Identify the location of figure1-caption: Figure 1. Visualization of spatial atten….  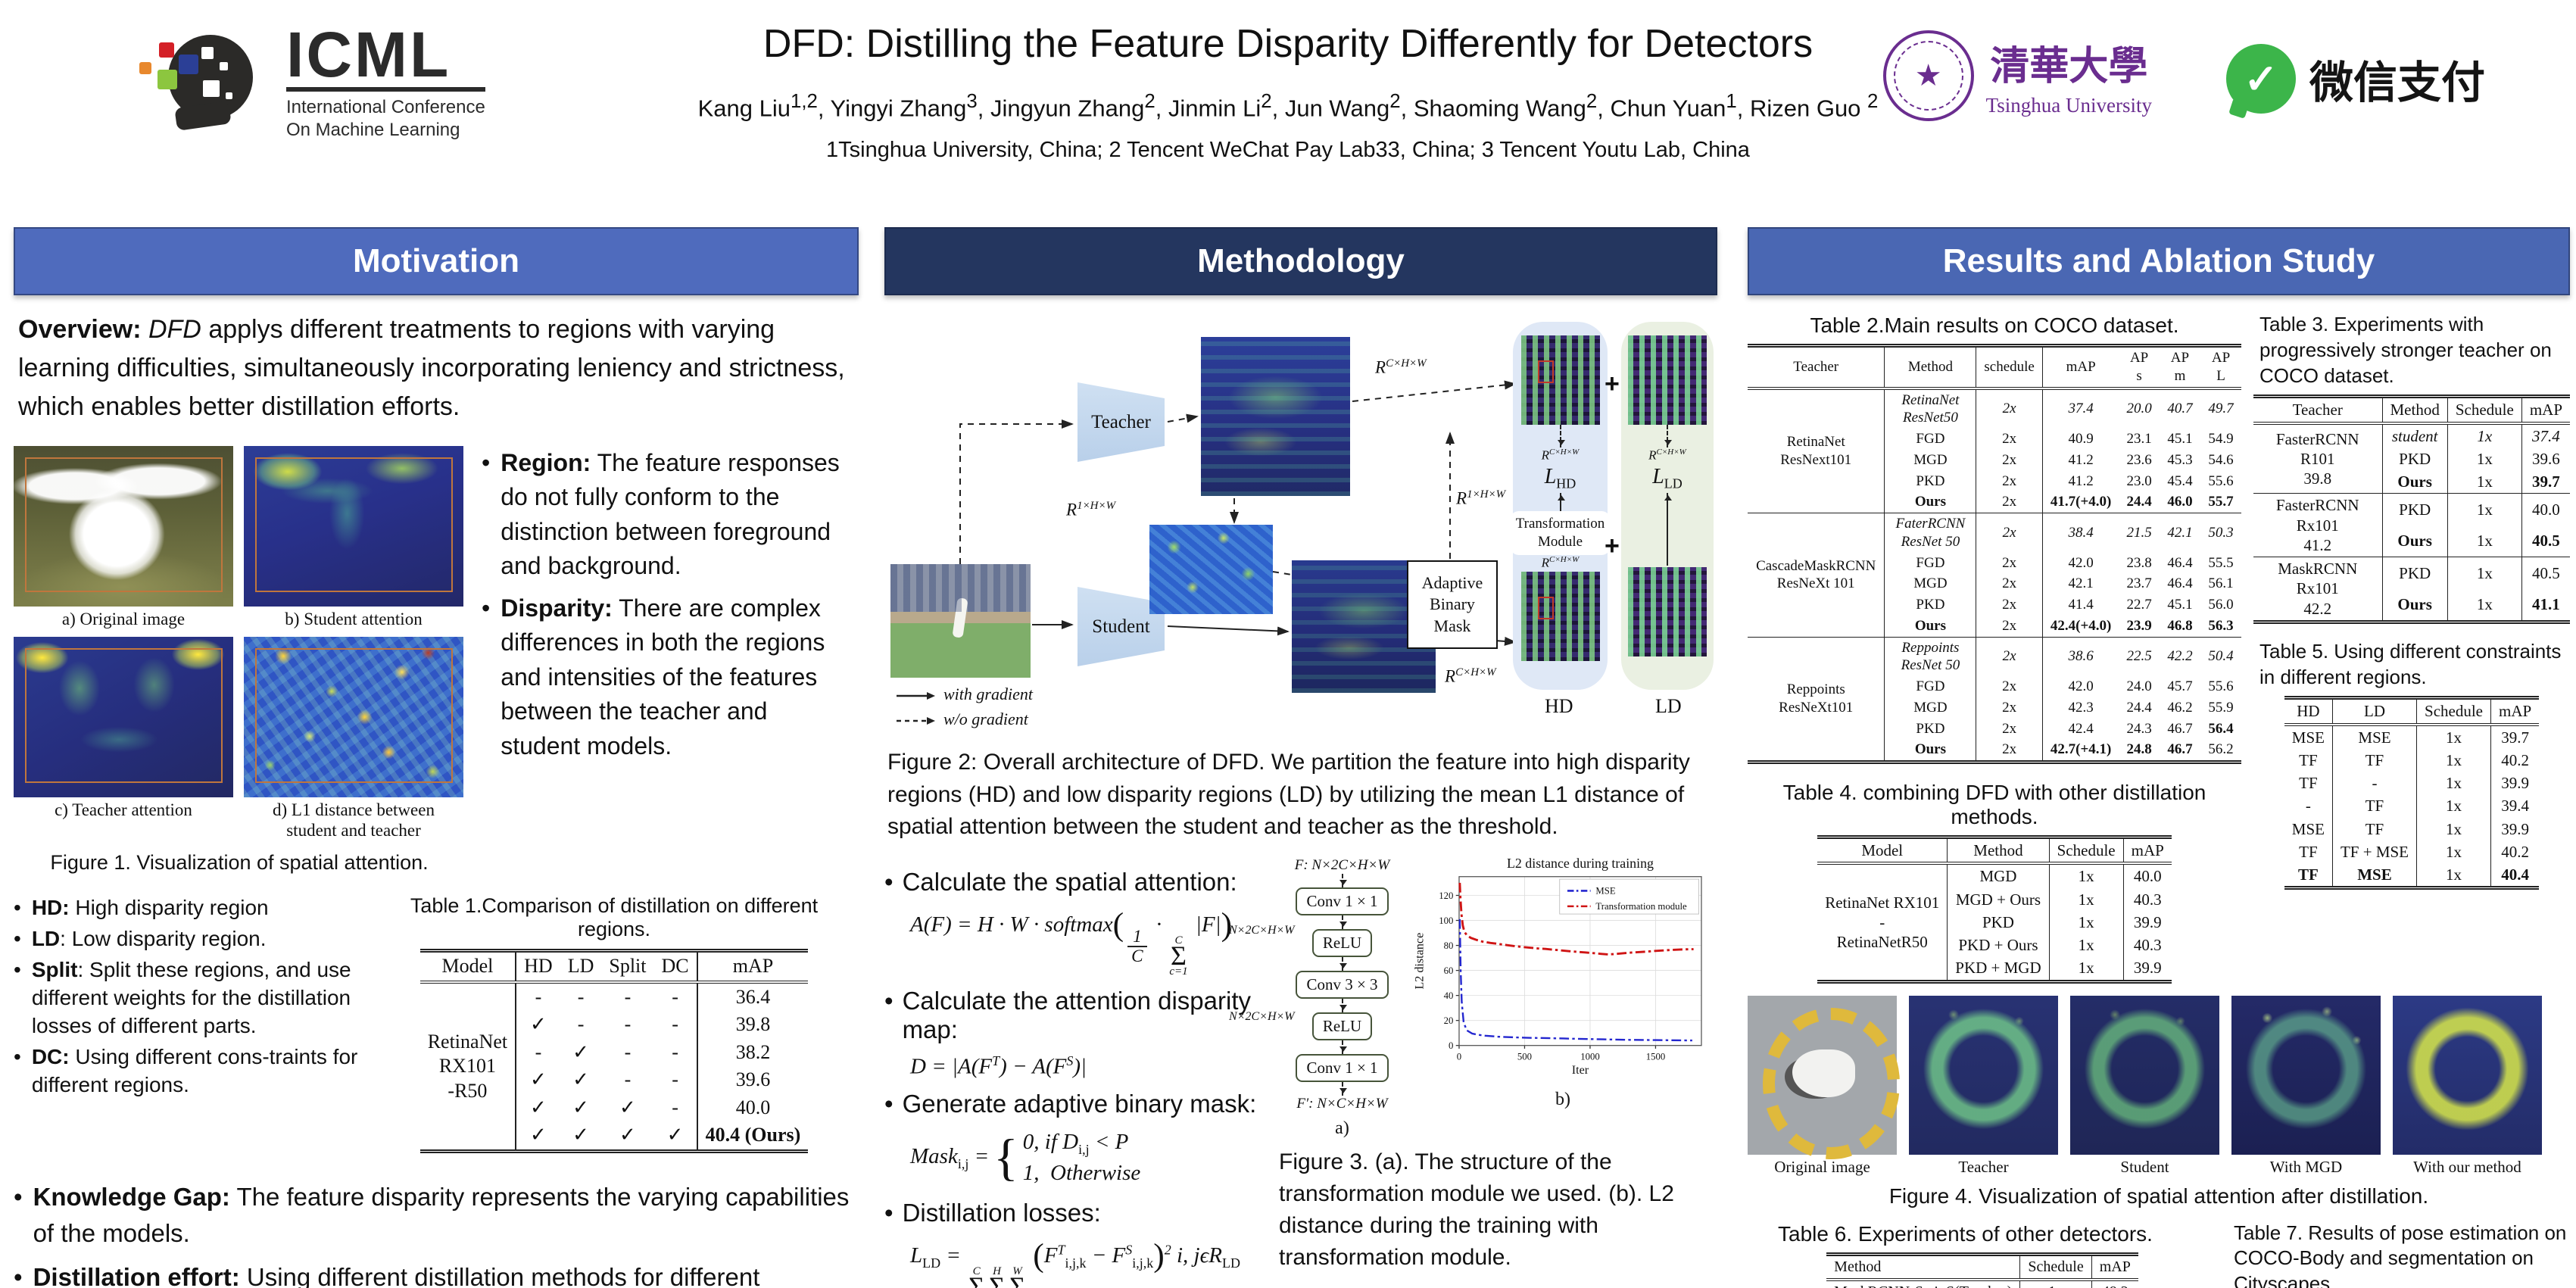
(240, 863).